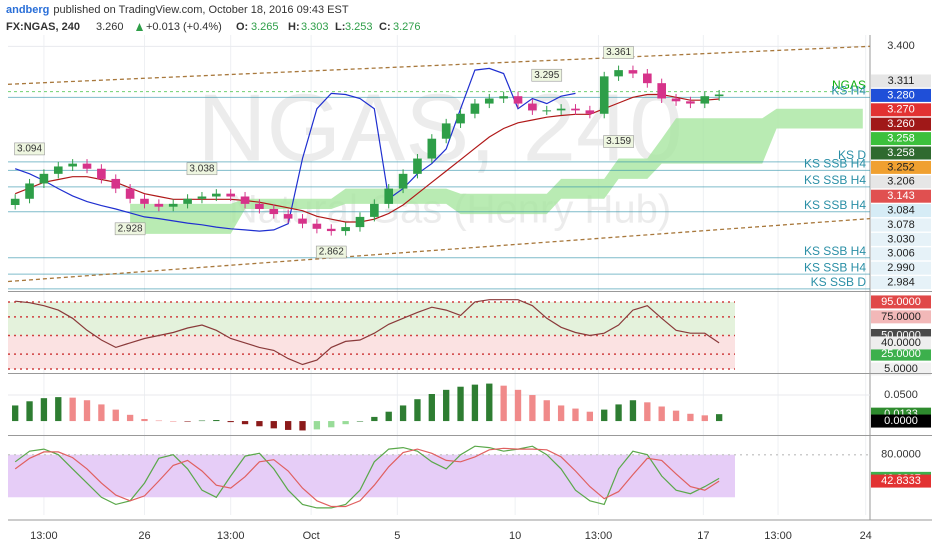  What do you see at coordinates (371, 318) in the screenshot?
I see `band` at bounding box center [371, 318].